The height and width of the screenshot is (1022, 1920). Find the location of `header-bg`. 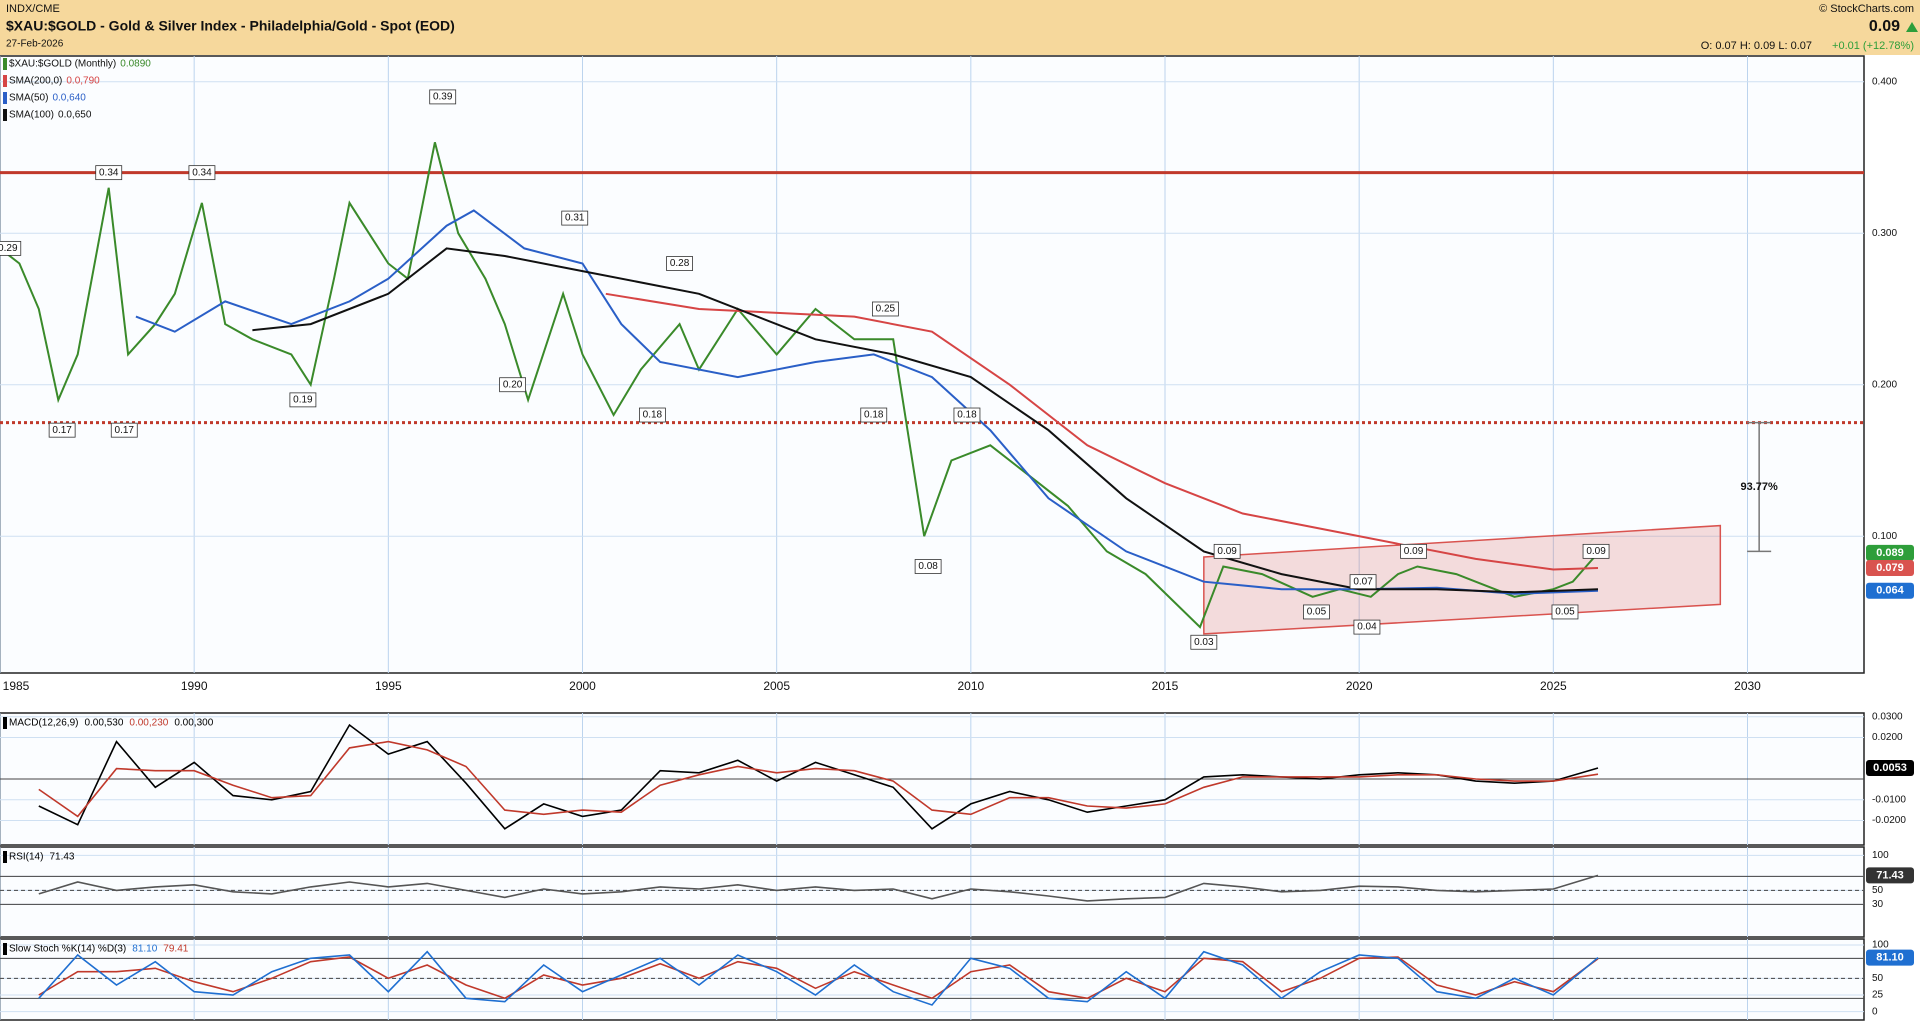

header-bg is located at coordinates (960, 27).